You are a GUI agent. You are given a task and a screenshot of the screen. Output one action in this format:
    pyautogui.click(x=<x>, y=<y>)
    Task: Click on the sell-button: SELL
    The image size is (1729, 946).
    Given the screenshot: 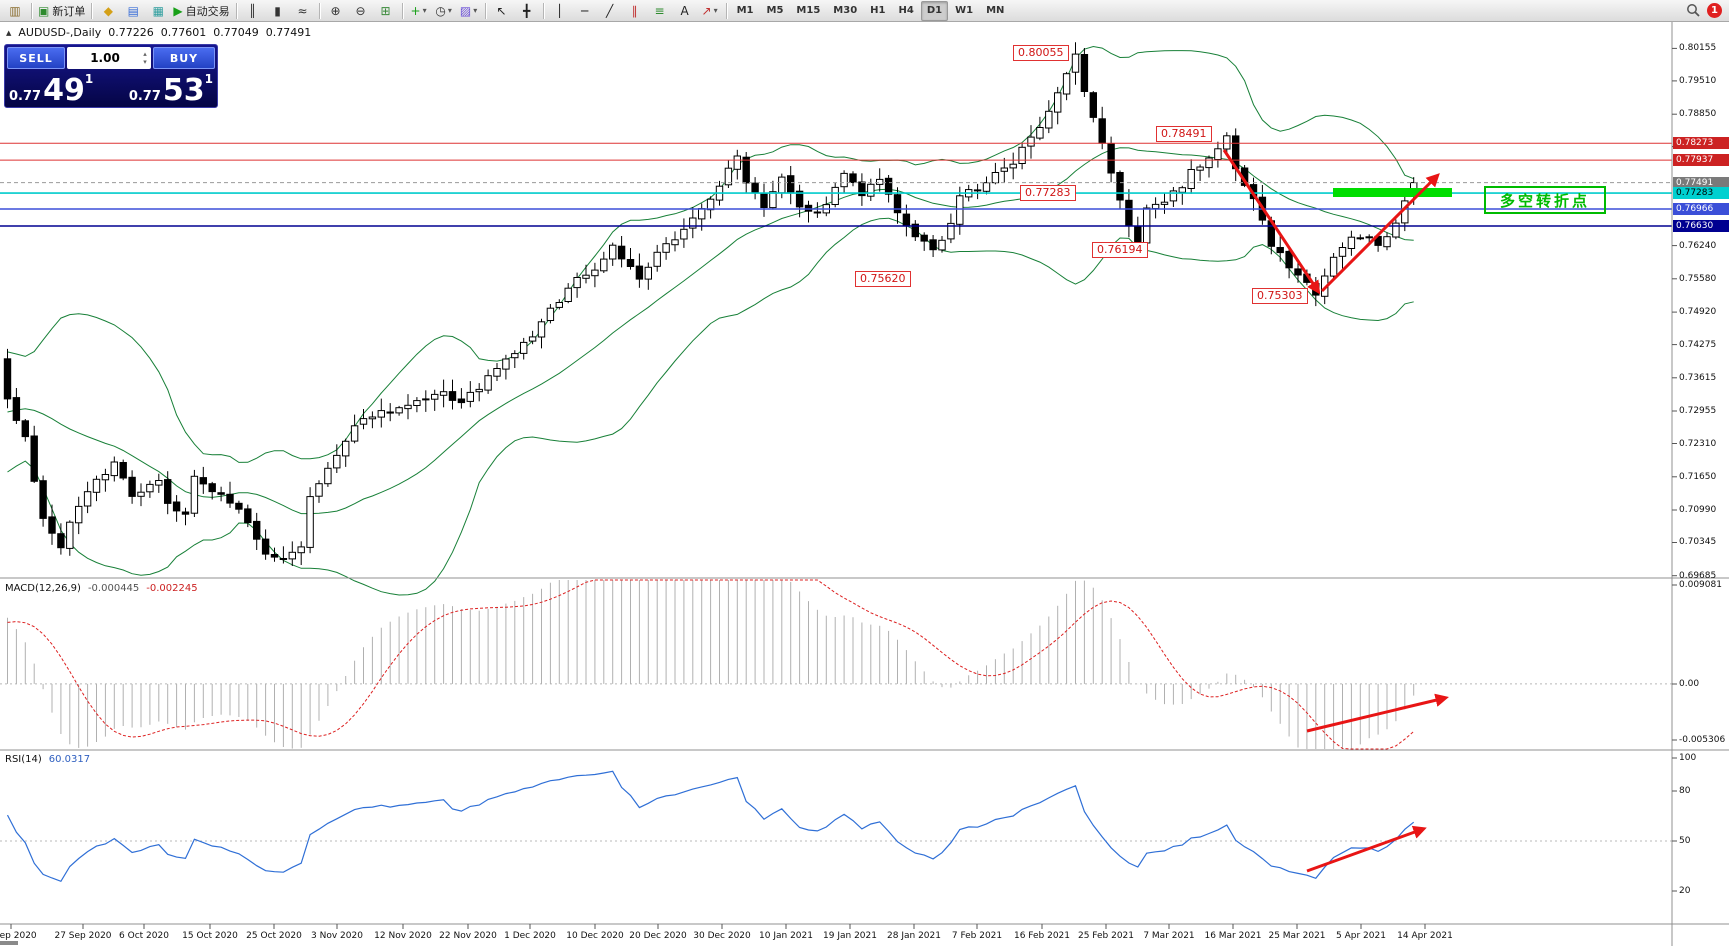 What is the action you would take?
    pyautogui.click(x=36, y=58)
    